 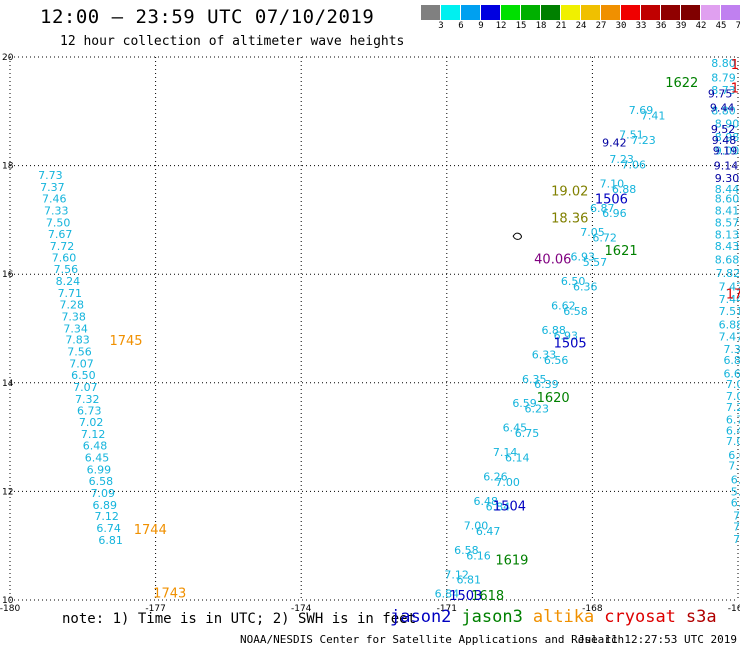 What do you see at coordinates (727, 222) in the screenshot?
I see `wave-height-label: 8.57` at bounding box center [727, 222].